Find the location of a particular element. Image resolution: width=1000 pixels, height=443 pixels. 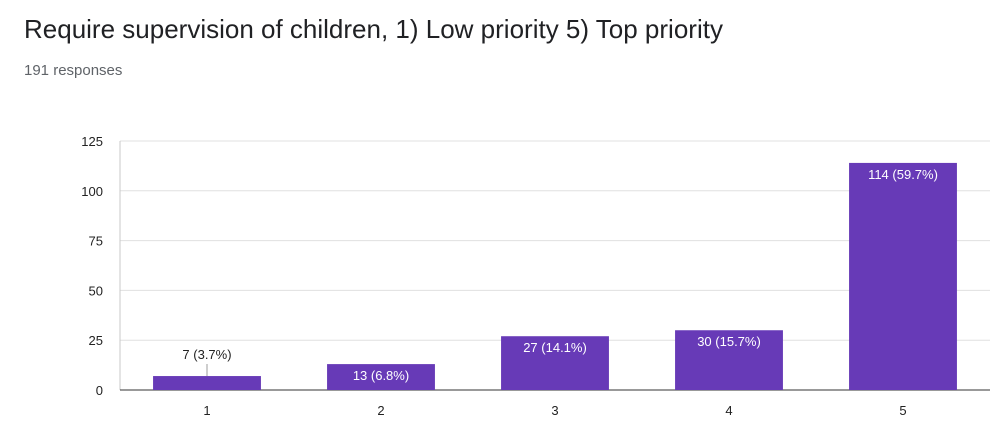

x-tick-label: 5 is located at coordinates (902, 410).